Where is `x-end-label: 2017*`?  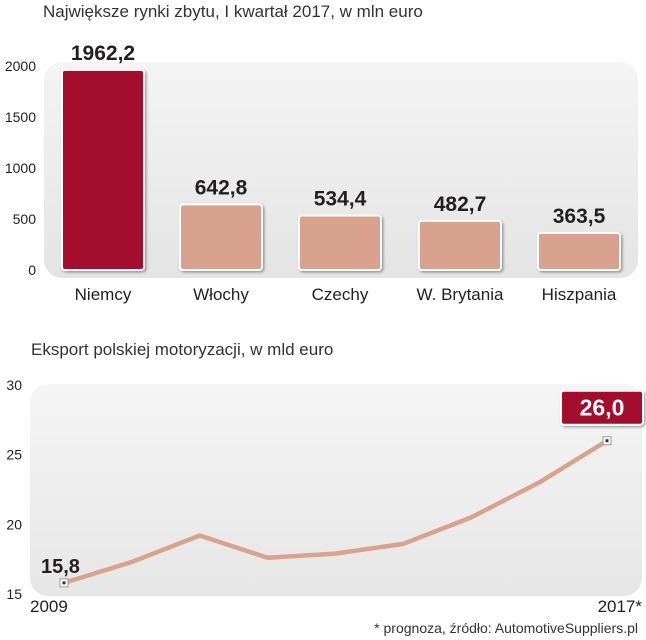 x-end-label: 2017* is located at coordinates (620, 606).